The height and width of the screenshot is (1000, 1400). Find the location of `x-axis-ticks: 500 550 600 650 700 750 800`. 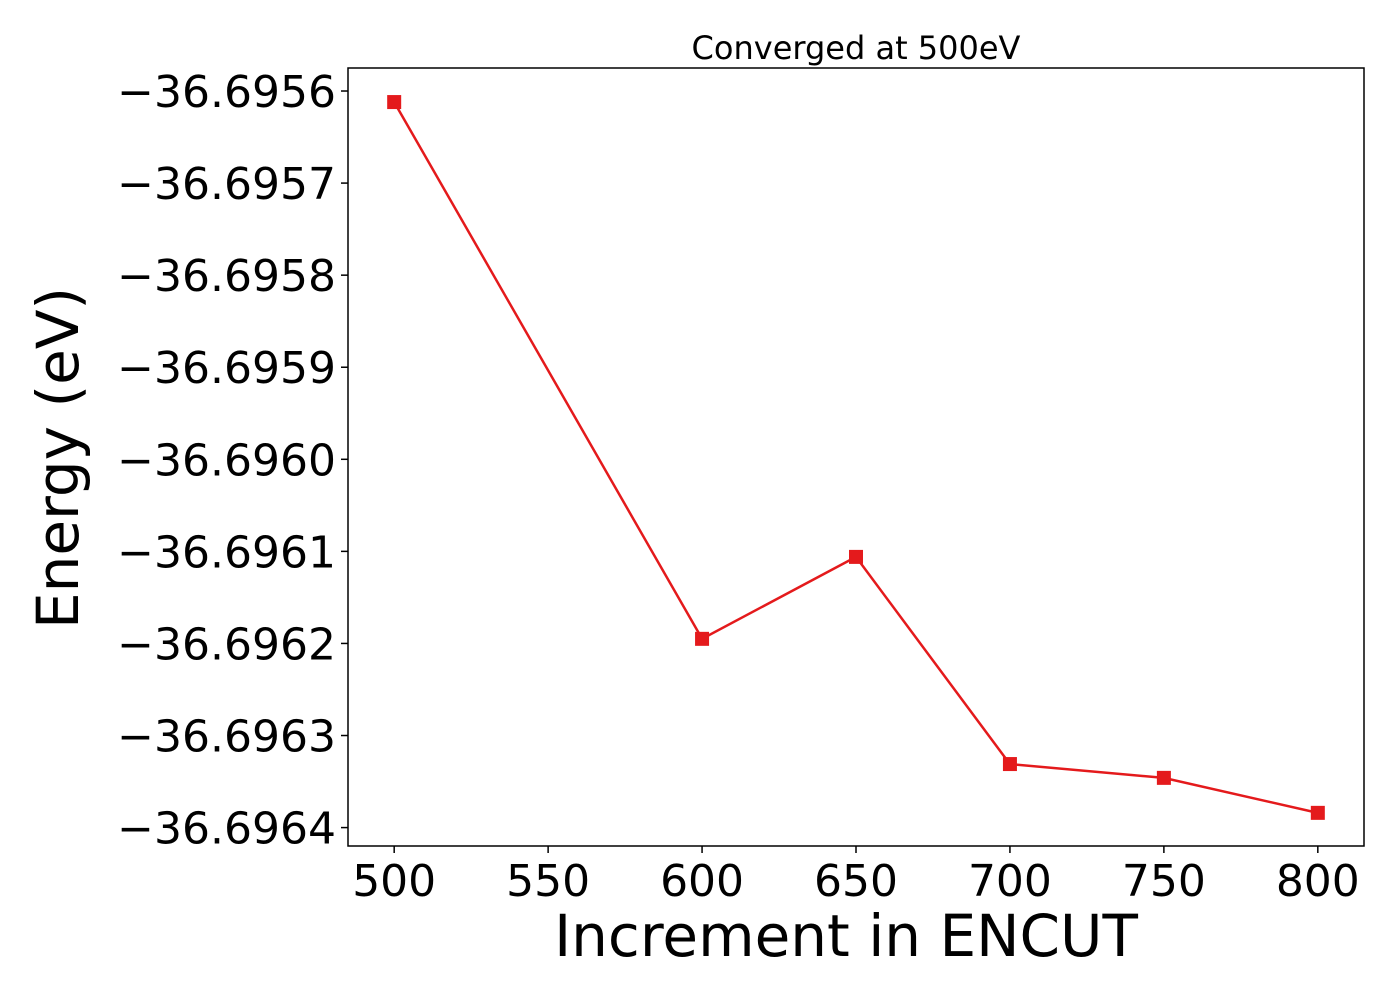

x-axis-ticks: 500 550 600 650 700 750 800 is located at coordinates (856, 876).